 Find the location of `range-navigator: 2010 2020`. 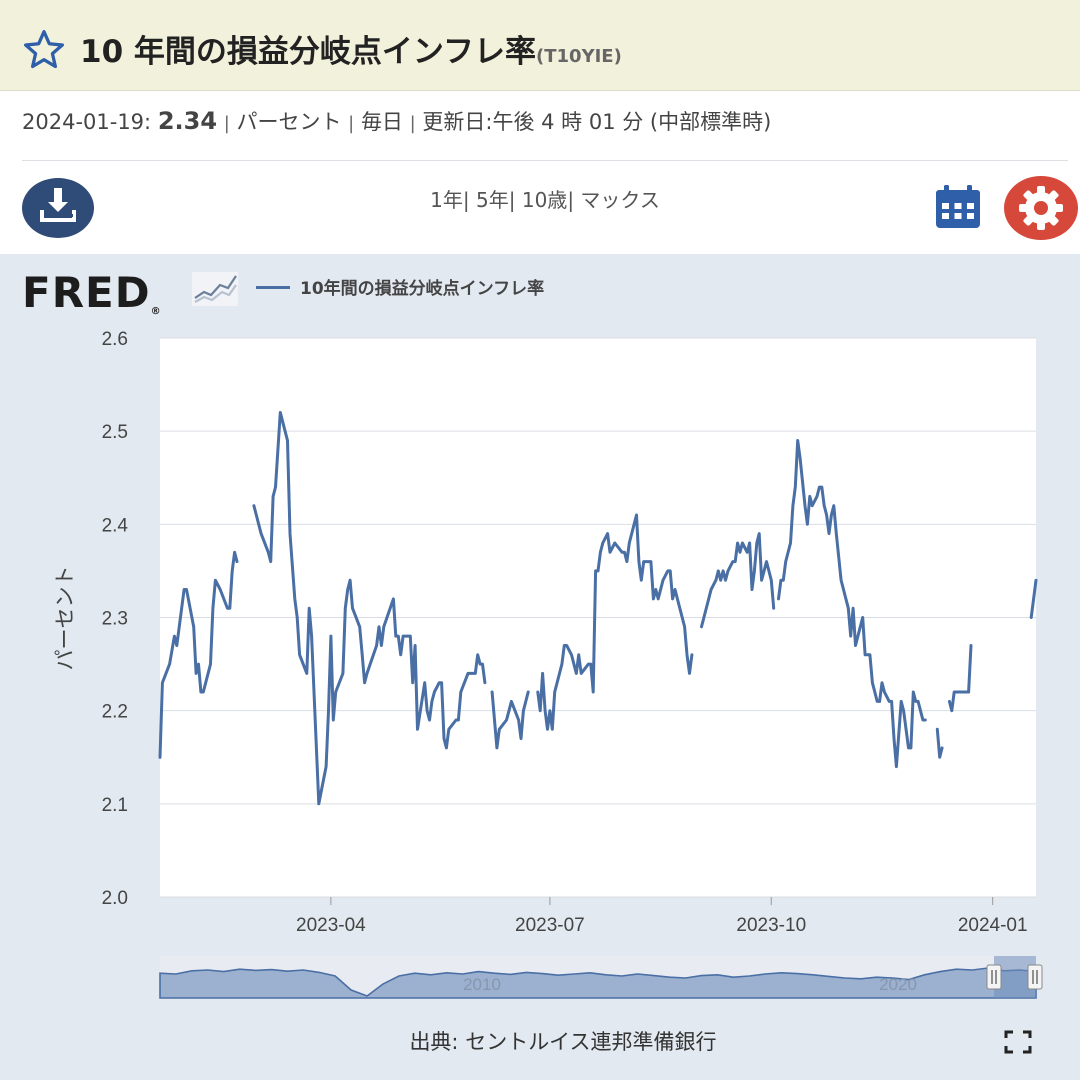

range-navigator: 2010 2020 is located at coordinates (601, 977).